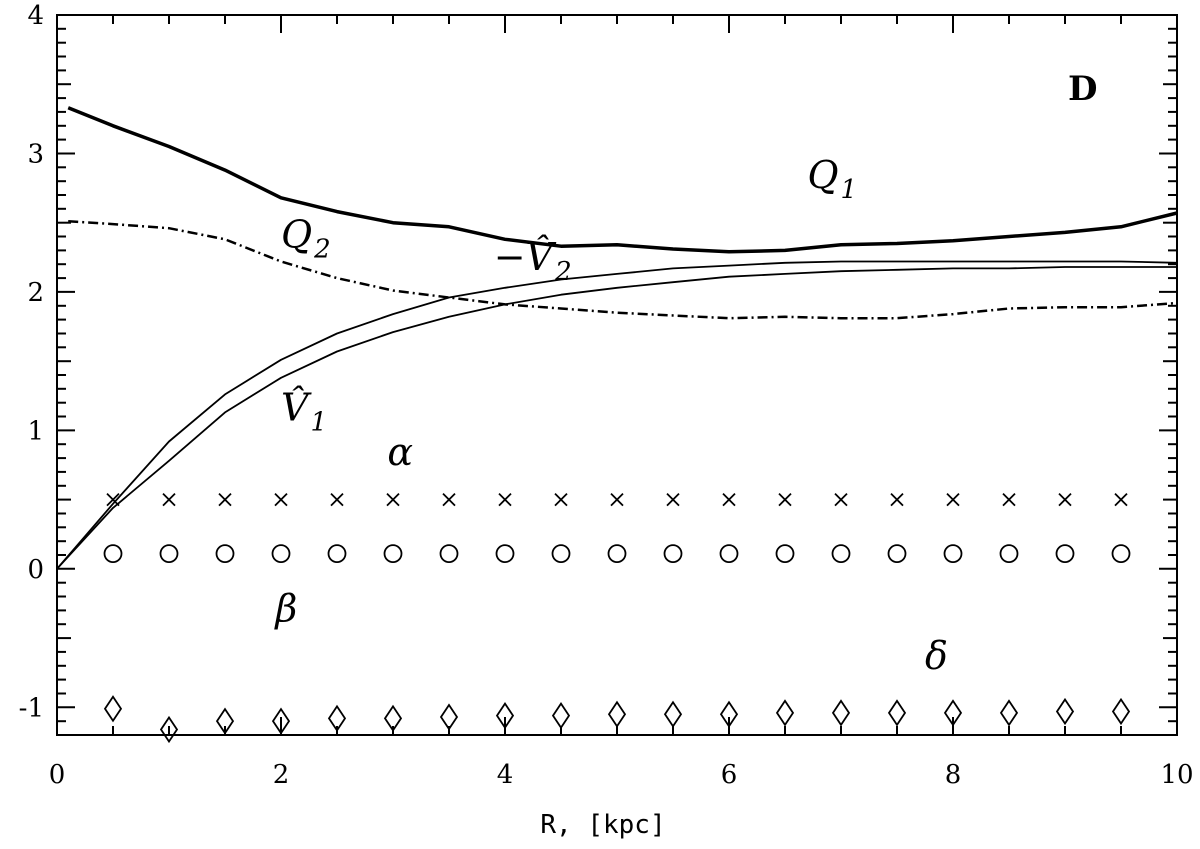  Describe the element at coordinates (621, 775) in the screenshot. I see `x-tick-labels: 0 2 4 6 8 10` at that location.